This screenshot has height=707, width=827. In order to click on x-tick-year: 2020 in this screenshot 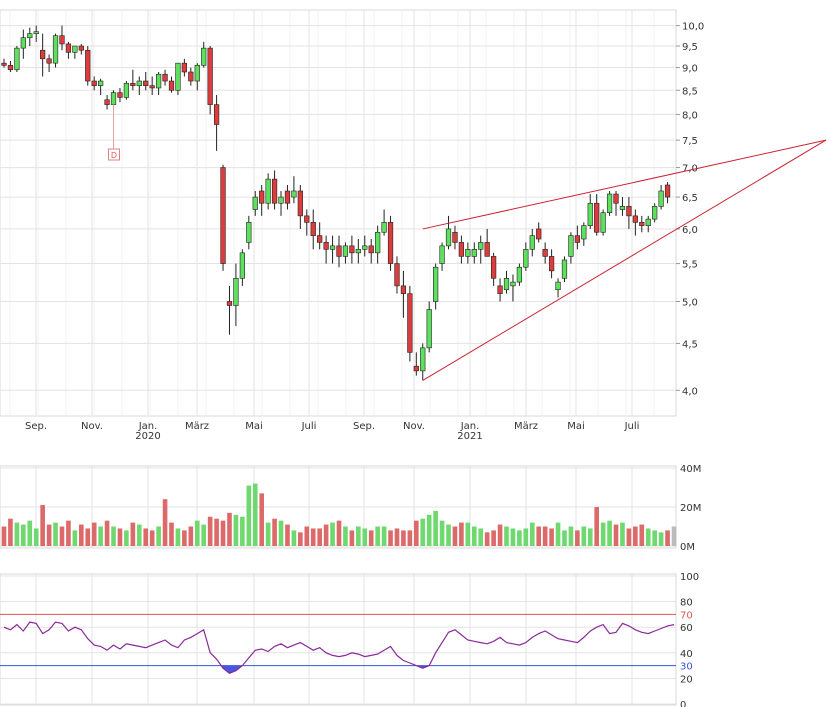, I will do `click(147, 436)`.